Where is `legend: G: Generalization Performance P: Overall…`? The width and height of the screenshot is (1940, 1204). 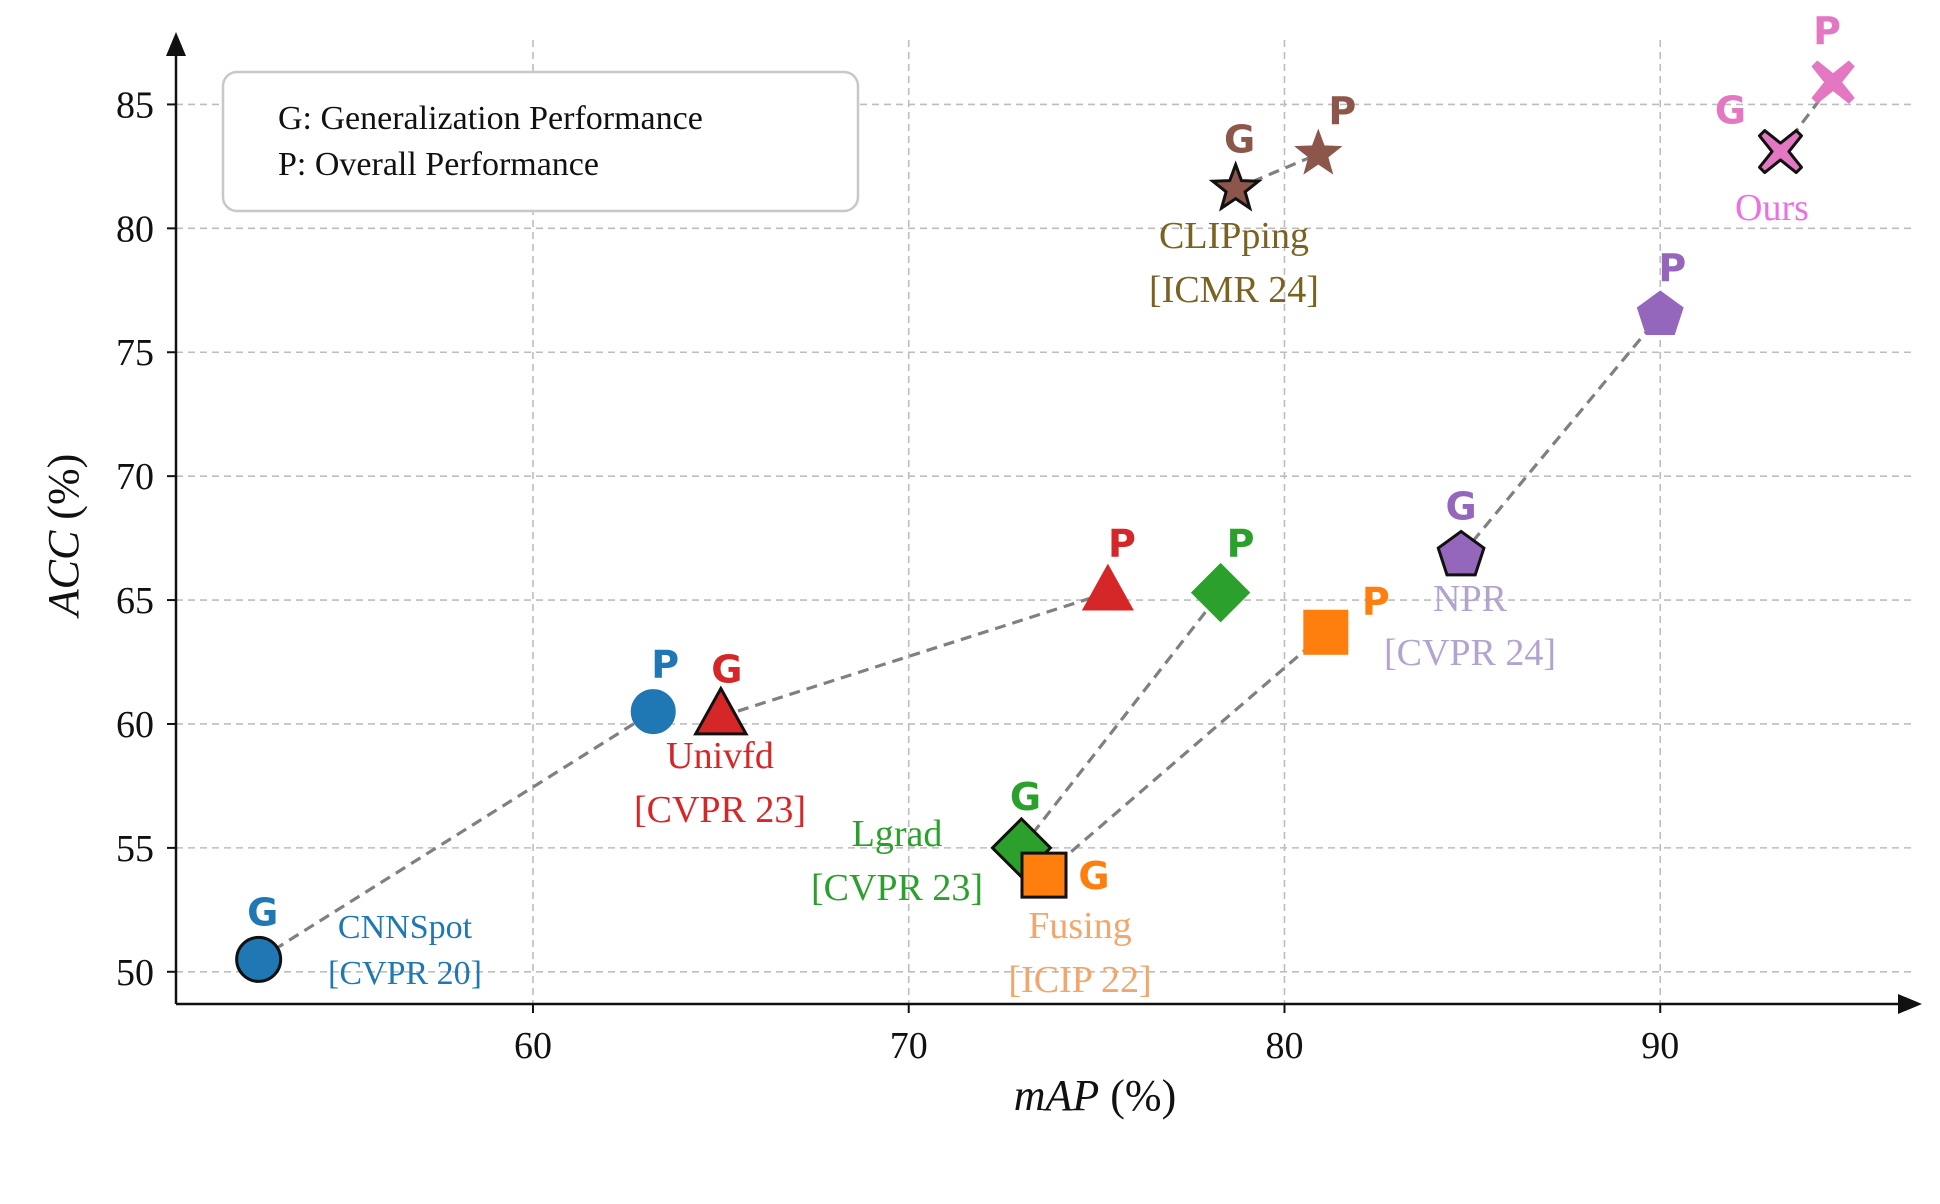
legend: G: Generalization Performance P: Overall… is located at coordinates (540, 141).